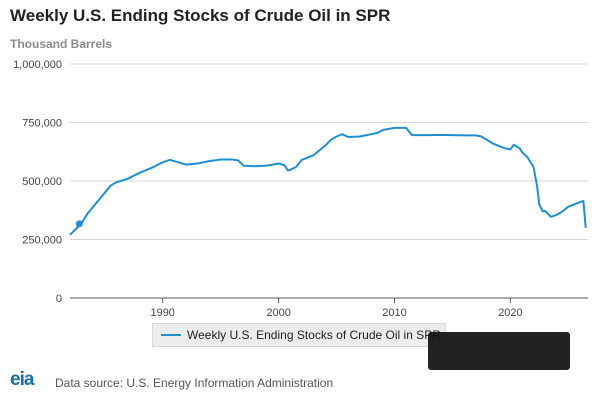 This screenshot has width=600, height=400. What do you see at coordinates (42, 124) in the screenshot?
I see `y-tick-label: 750,000` at bounding box center [42, 124].